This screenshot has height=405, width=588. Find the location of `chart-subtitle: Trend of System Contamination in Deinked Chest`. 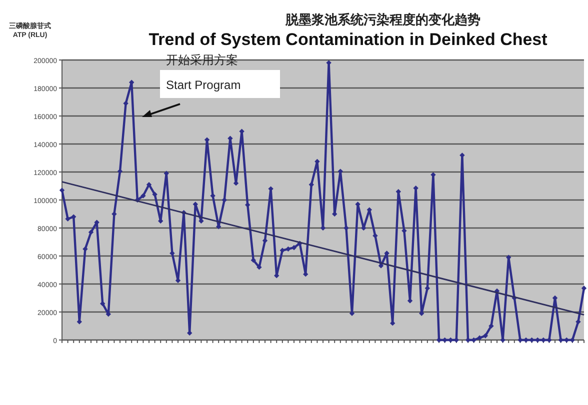

chart-subtitle: Trend of System Contamination in Deinked Chest is located at coordinates (348, 39).